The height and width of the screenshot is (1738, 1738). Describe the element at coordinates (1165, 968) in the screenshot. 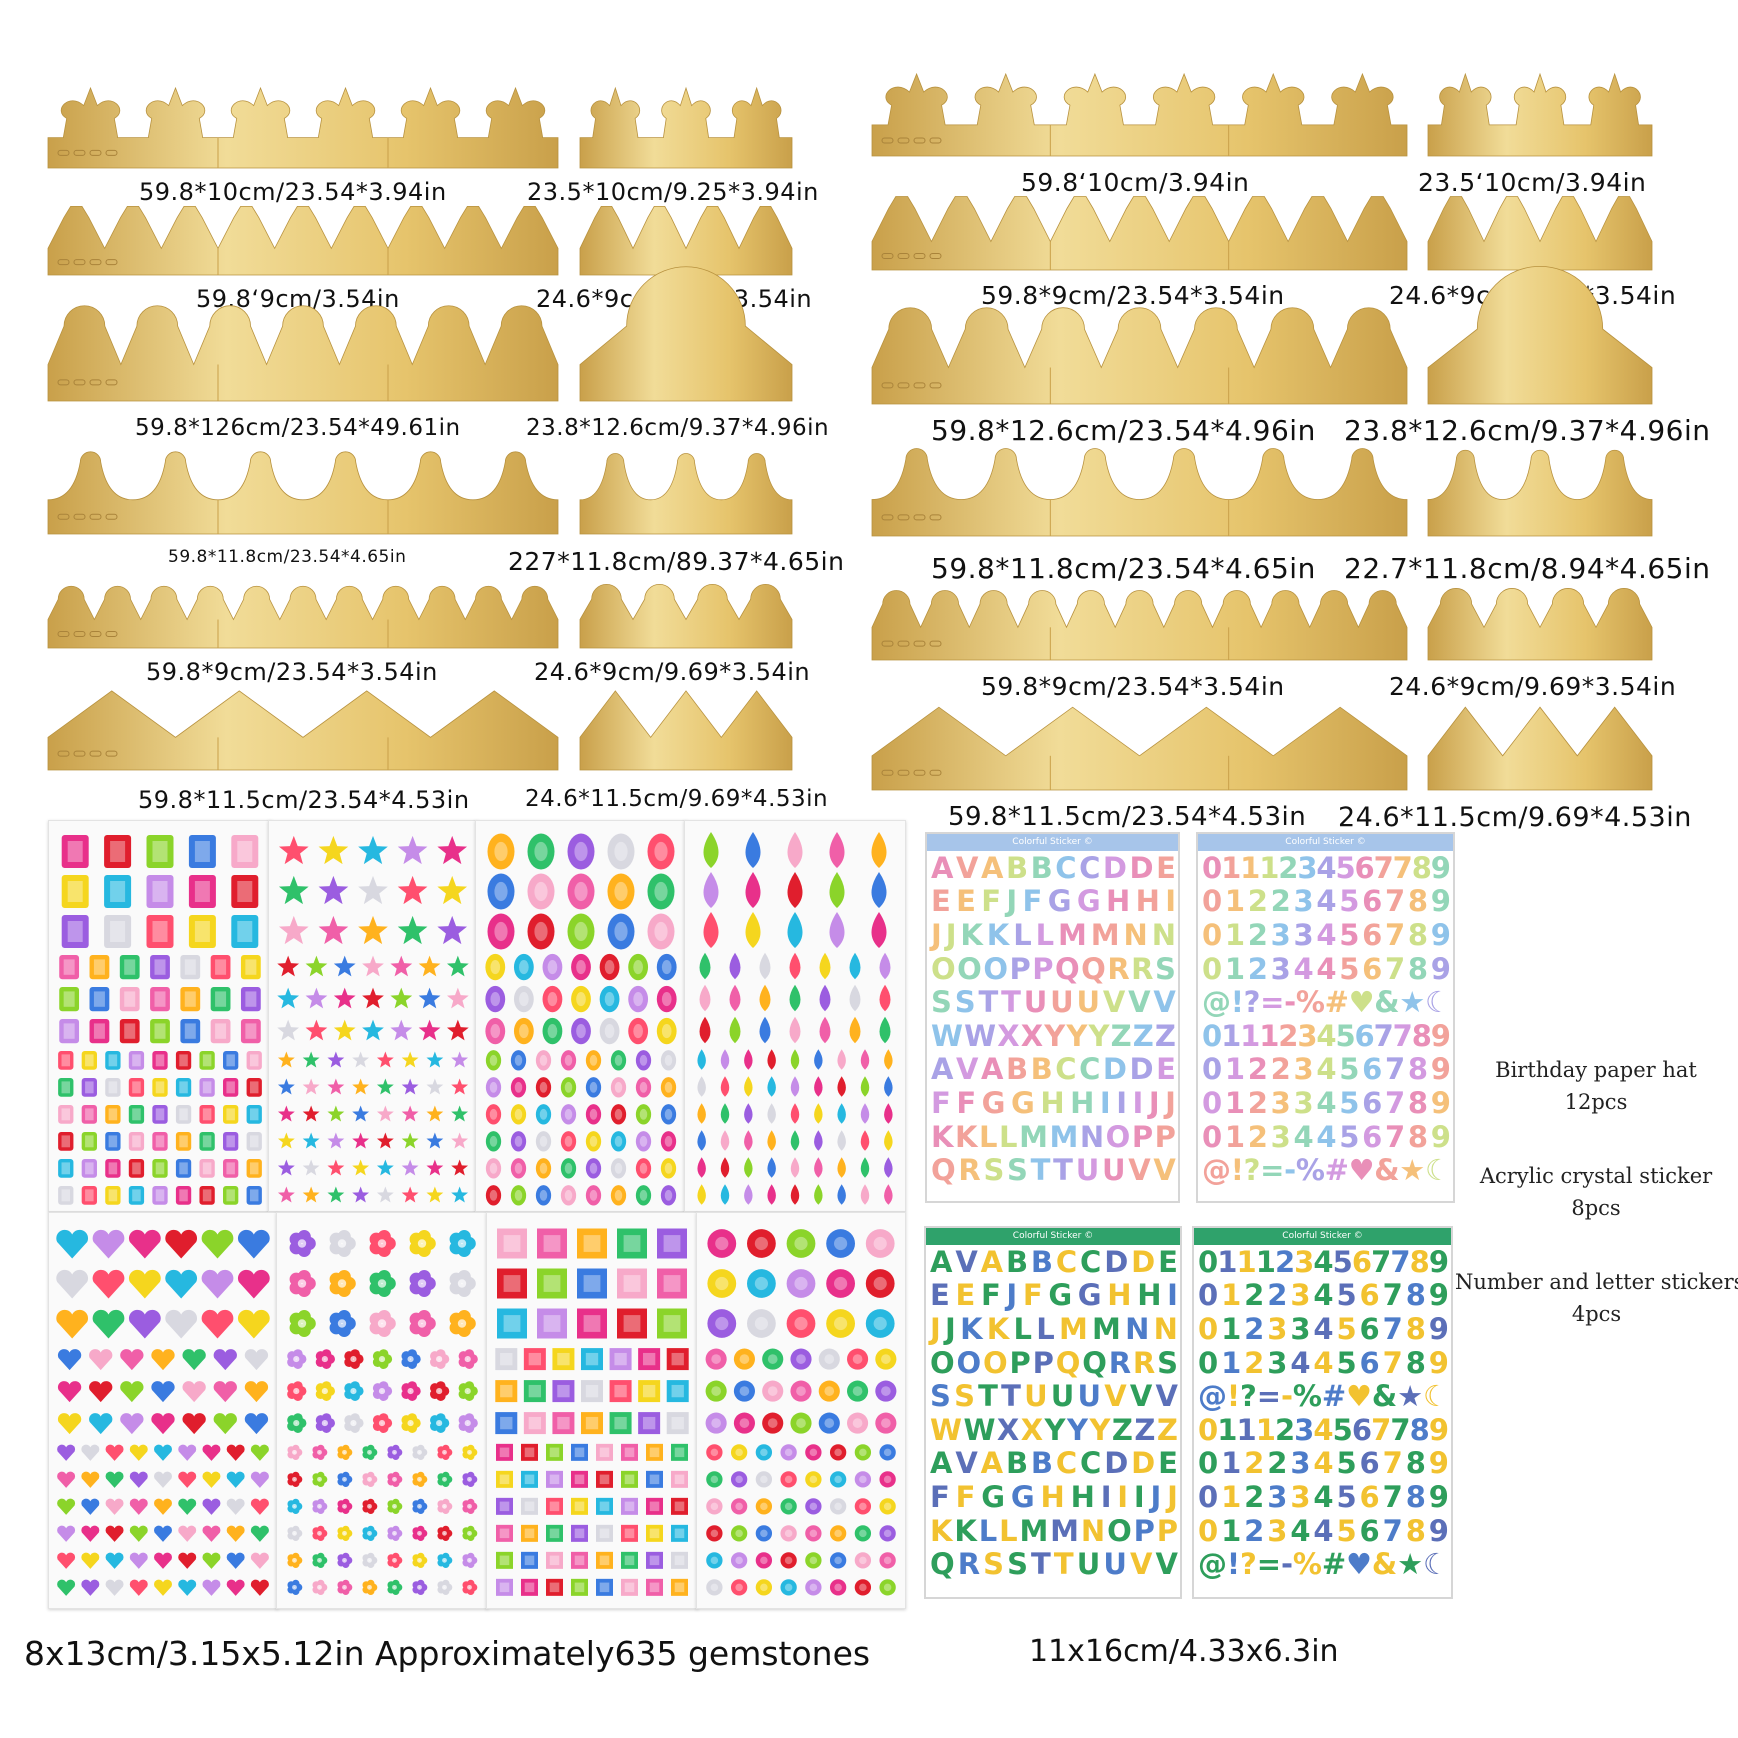

I see `sticker-char: S` at that location.